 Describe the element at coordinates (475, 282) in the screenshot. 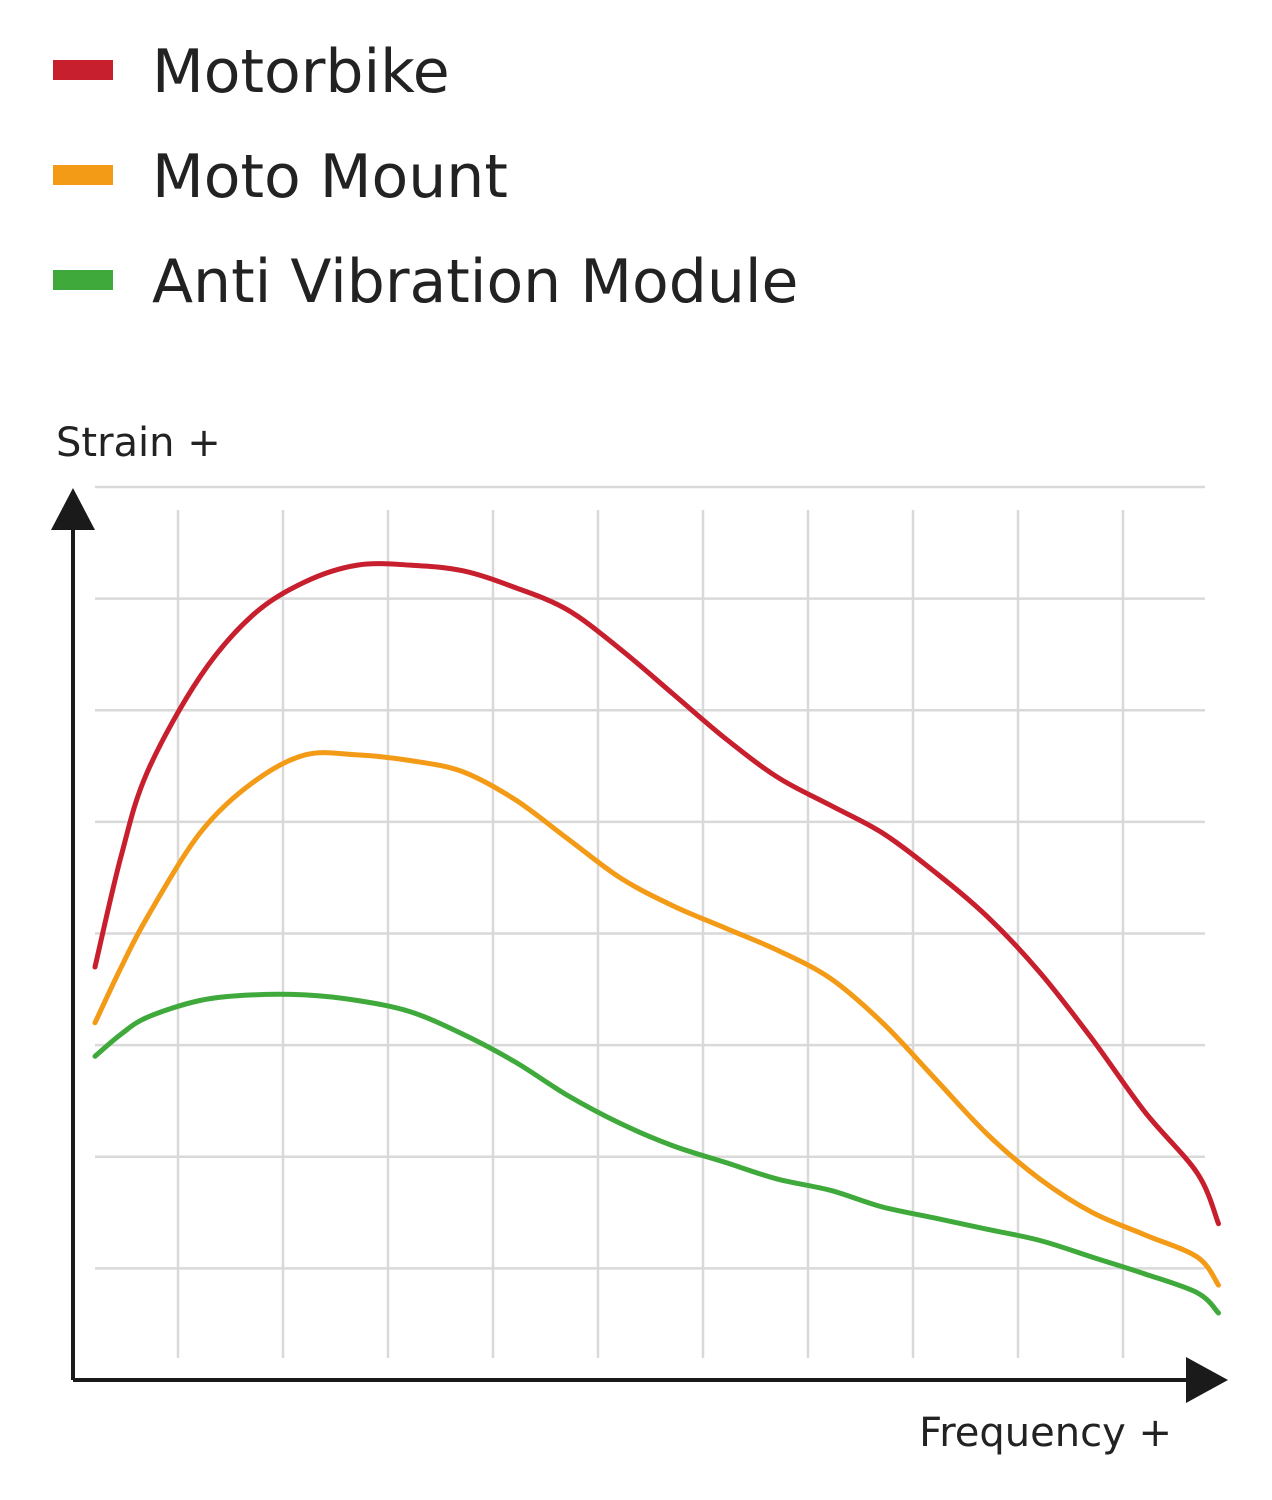

I see `legend-label-anti-vibration-module: Anti Vibration Module` at that location.